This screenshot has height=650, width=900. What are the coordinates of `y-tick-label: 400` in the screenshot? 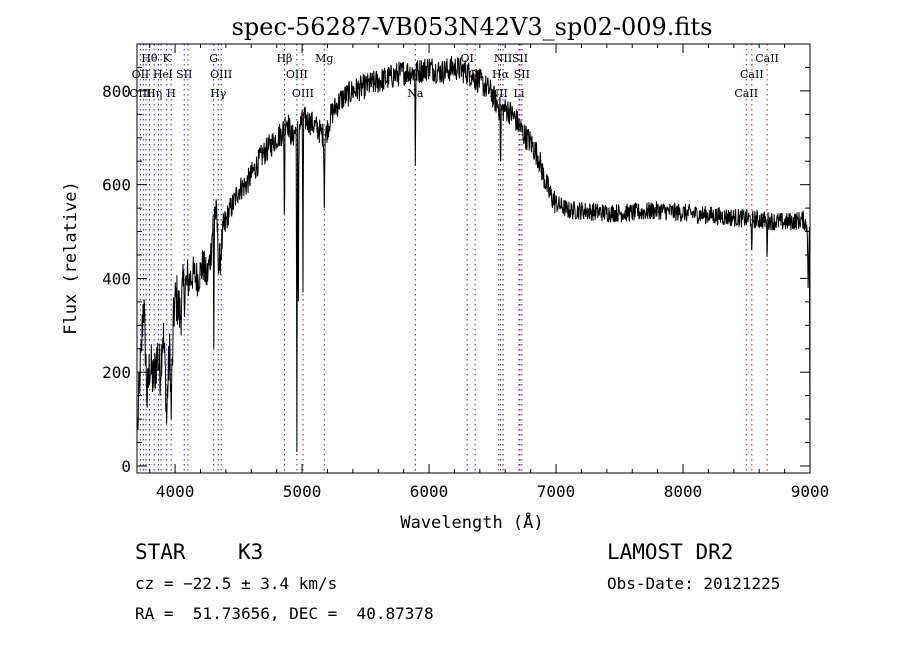 It's located at (116, 278).